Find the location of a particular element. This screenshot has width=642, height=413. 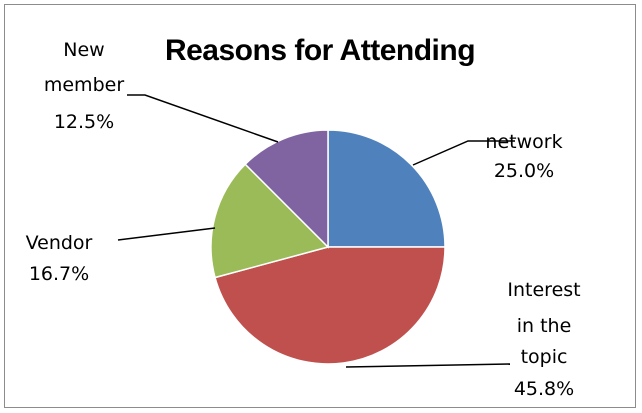

data-label-percent: 45.8% is located at coordinates (544, 389).